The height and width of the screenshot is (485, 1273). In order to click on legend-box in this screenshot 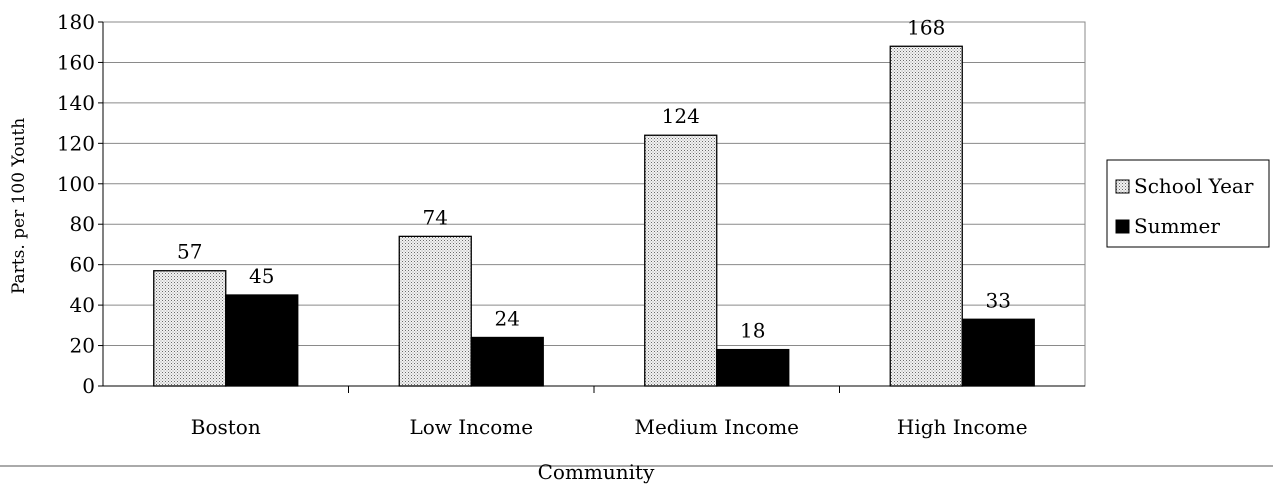, I will do `click(1188, 203)`.